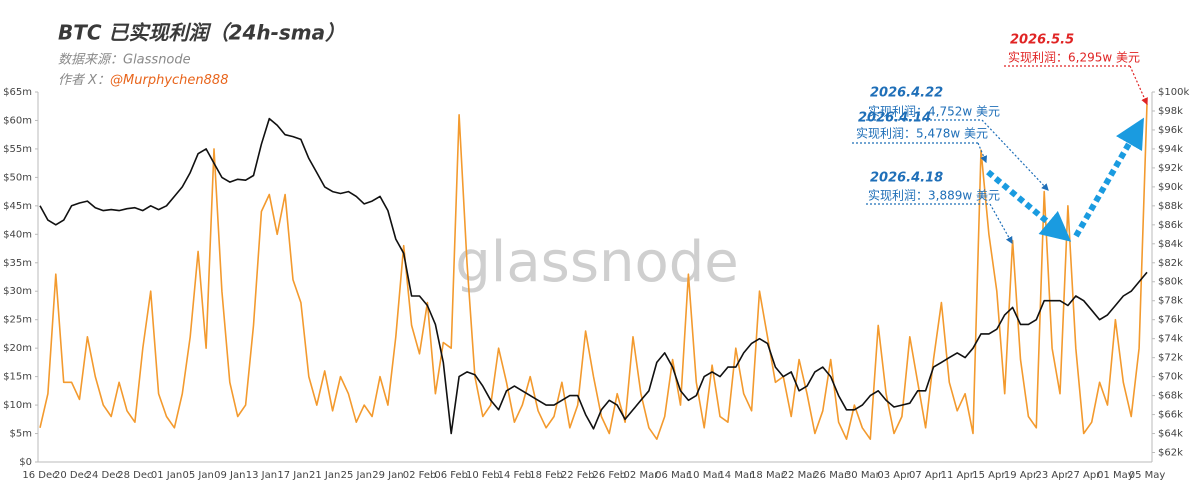 The height and width of the screenshot is (502, 1200). Describe the element at coordinates (958, 475) in the screenshot. I see `x-tick-label: 11 Apr` at that location.